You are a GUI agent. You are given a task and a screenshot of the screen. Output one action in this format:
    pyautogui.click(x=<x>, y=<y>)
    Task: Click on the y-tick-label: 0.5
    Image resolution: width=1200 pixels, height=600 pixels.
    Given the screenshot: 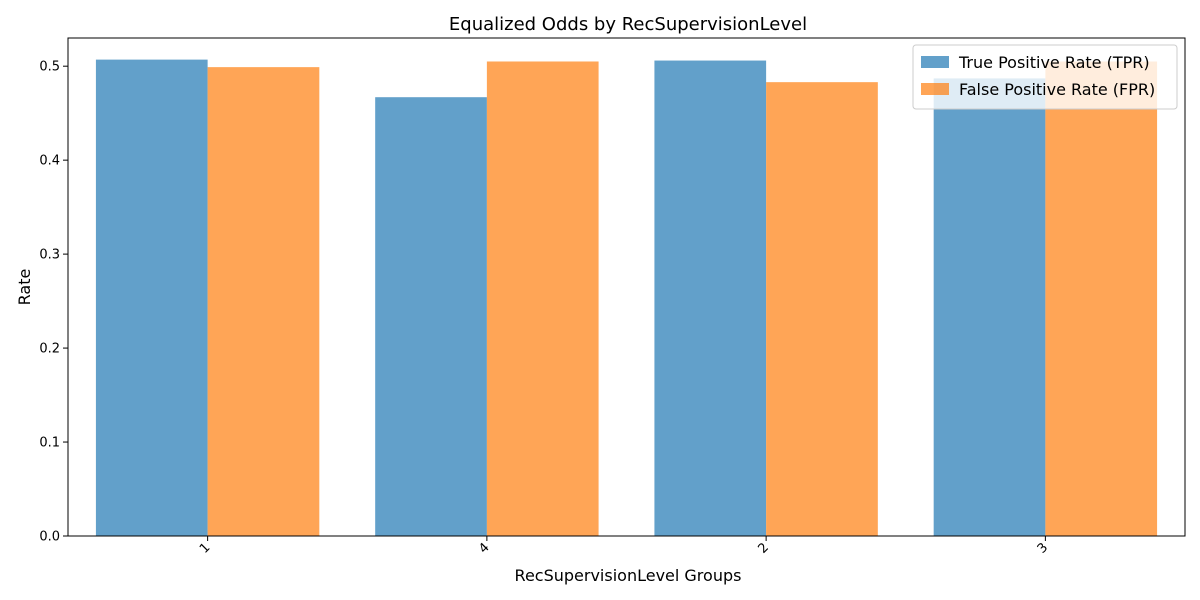 What is the action you would take?
    pyautogui.click(x=49, y=67)
    